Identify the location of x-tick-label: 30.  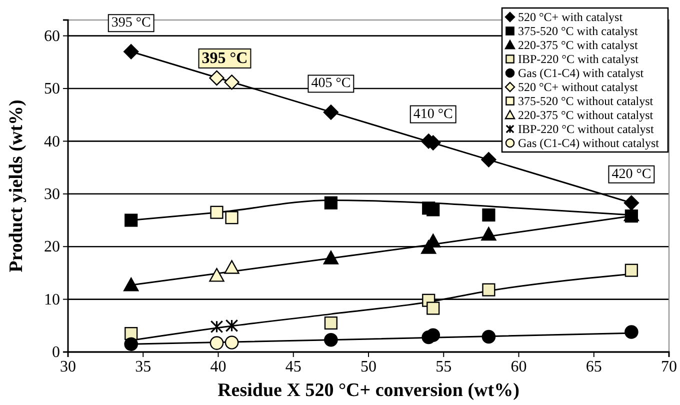
(68, 367).